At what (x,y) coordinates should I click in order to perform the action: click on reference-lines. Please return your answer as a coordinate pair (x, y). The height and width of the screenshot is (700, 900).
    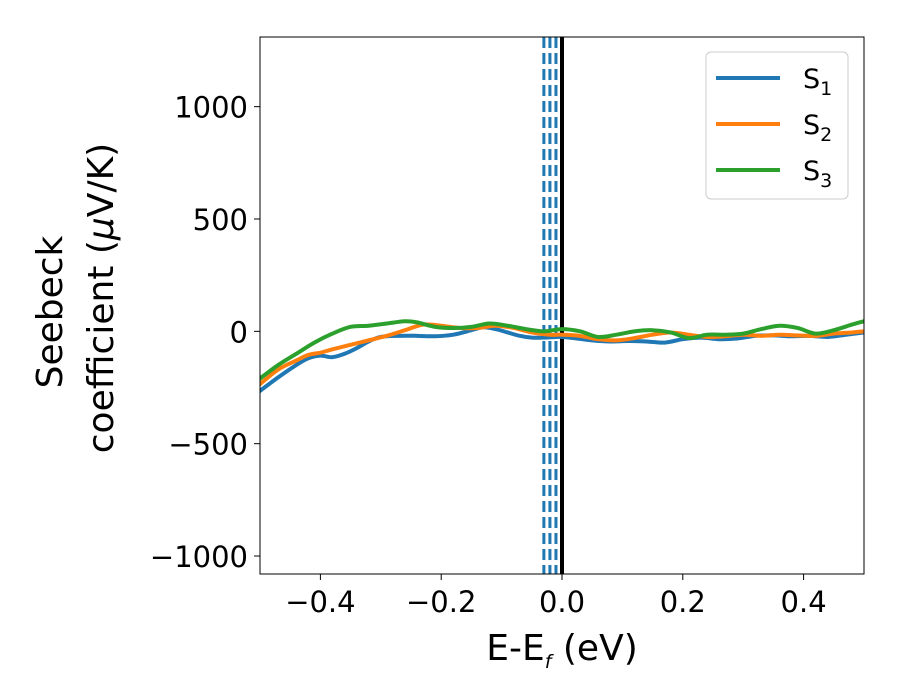
    Looking at the image, I should click on (553, 305).